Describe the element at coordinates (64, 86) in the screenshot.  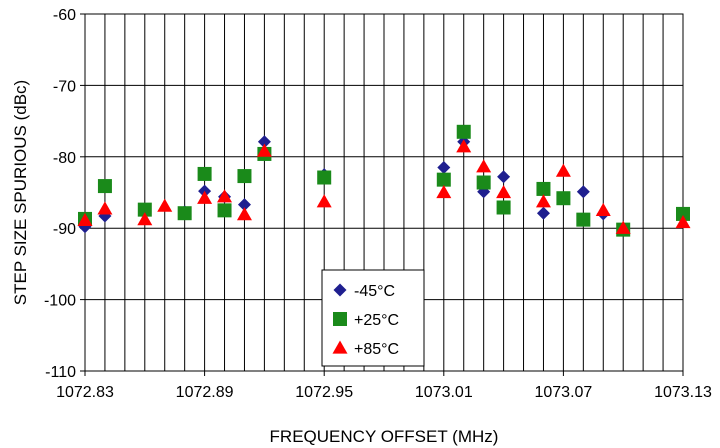
I see `y-tick-label: -70` at that location.